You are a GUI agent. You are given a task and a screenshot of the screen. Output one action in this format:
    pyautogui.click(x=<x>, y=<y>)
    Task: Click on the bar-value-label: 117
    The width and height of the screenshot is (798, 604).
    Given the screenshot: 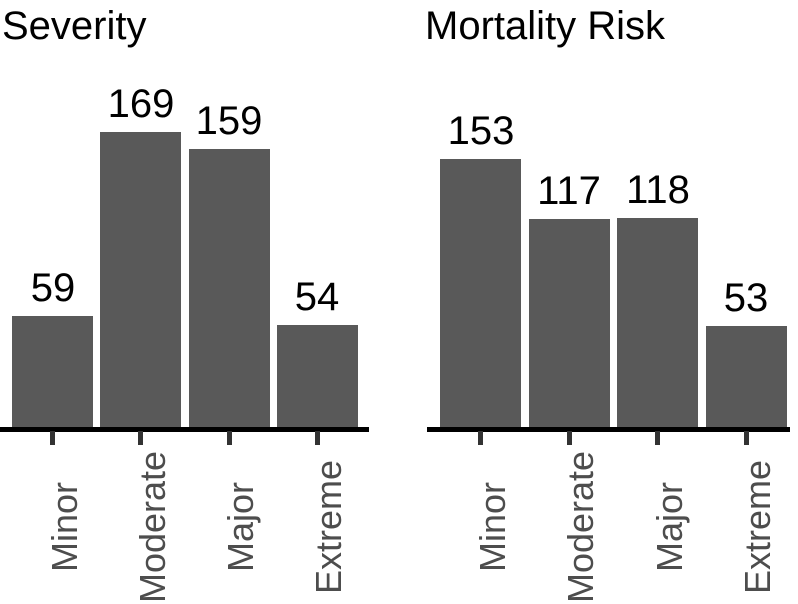 What is the action you would take?
    pyautogui.click(x=569, y=191)
    